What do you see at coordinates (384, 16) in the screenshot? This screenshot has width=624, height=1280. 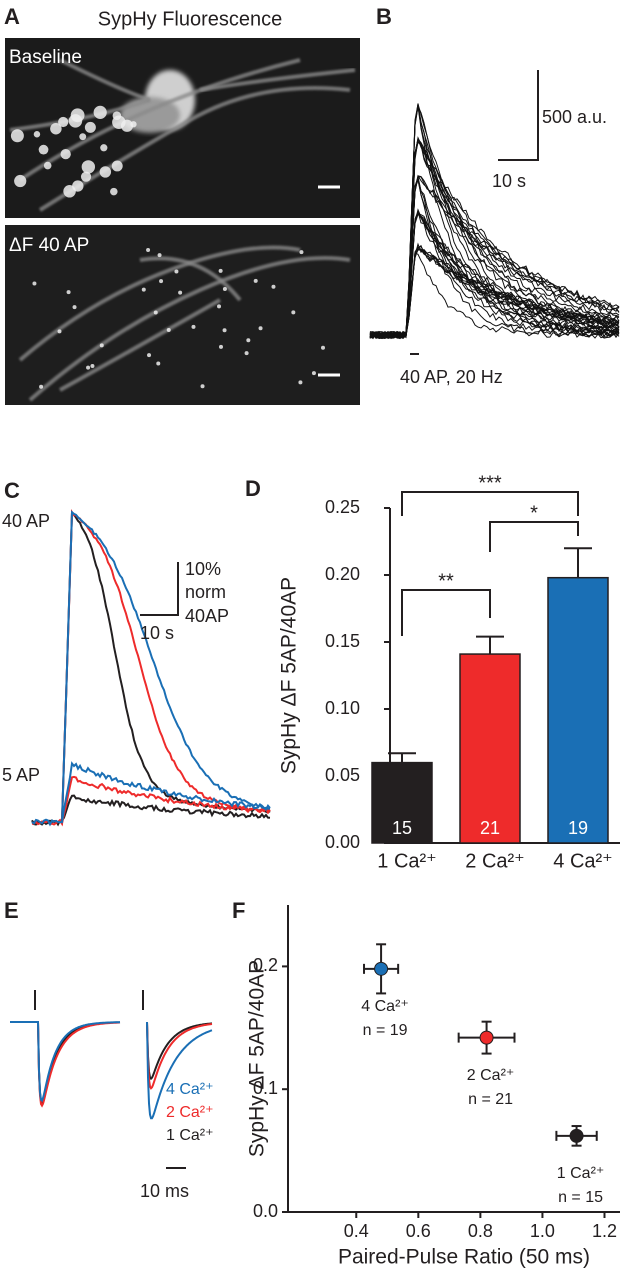 I see `panel-letter: B` at bounding box center [384, 16].